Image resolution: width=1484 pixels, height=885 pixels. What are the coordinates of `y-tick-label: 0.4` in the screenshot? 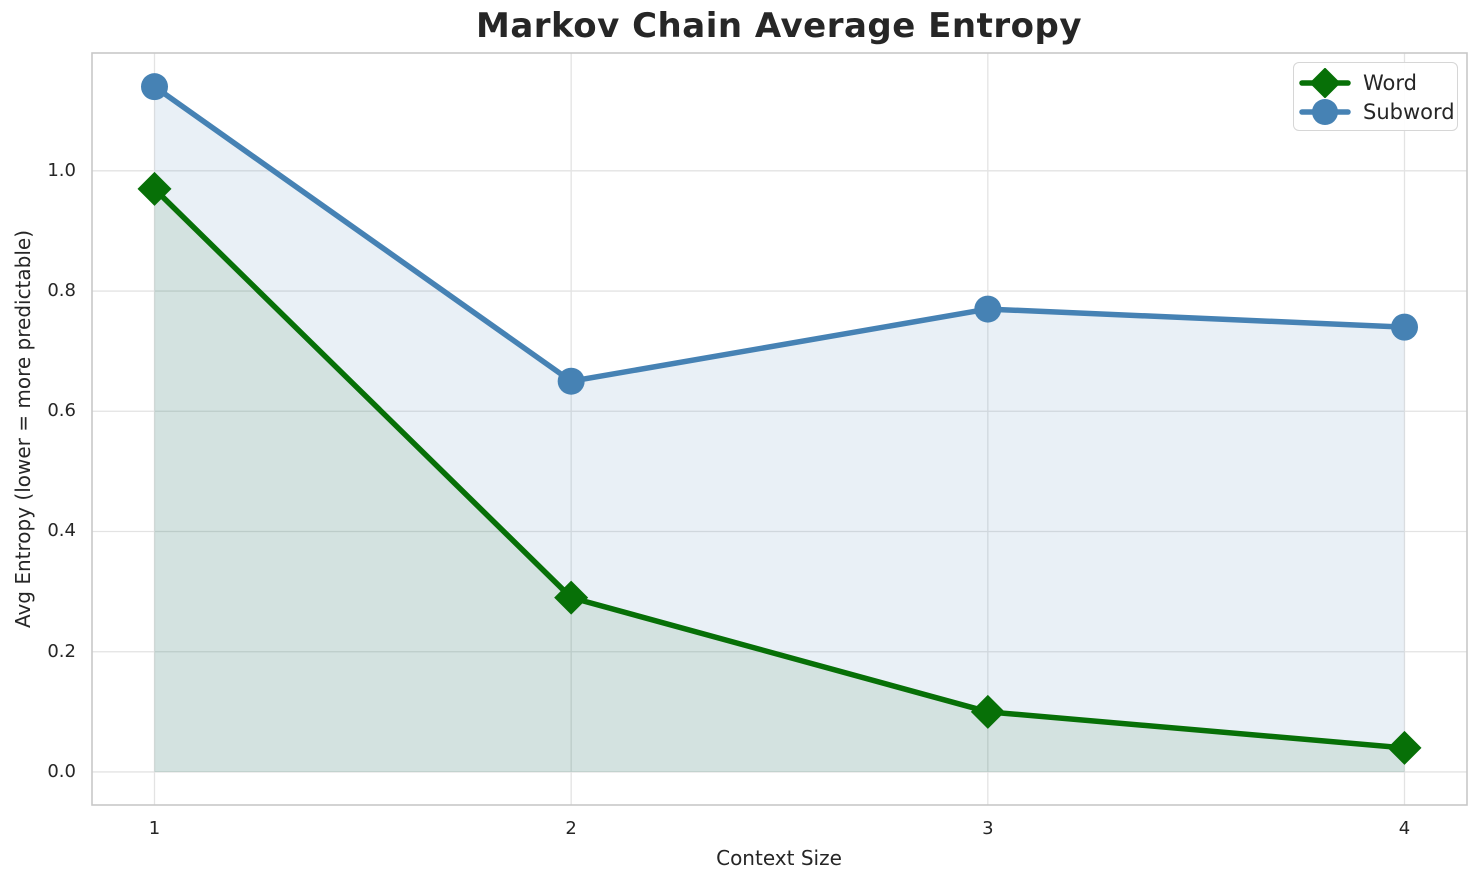 It's located at (61, 531).